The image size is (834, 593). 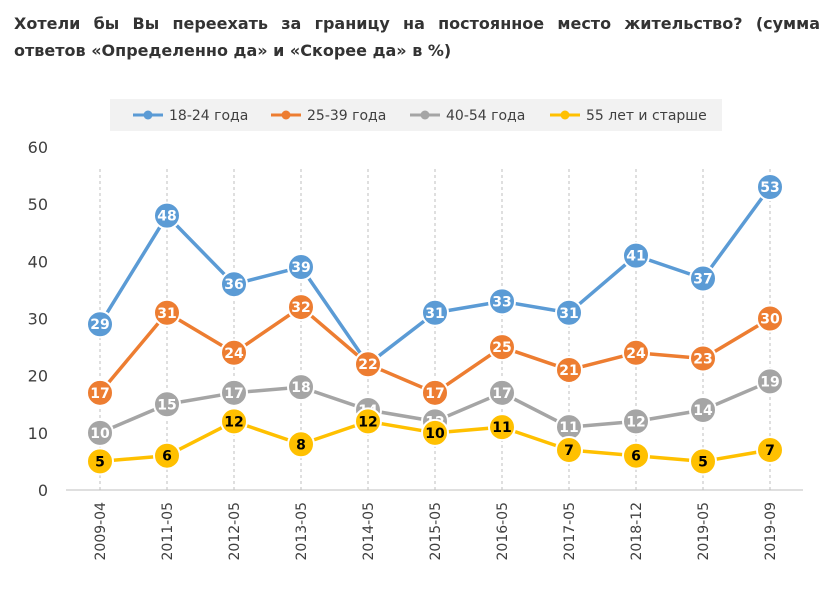 What do you see at coordinates (569, 451) in the screenshot?
I see `data-label-3-2017-05: 7` at bounding box center [569, 451].